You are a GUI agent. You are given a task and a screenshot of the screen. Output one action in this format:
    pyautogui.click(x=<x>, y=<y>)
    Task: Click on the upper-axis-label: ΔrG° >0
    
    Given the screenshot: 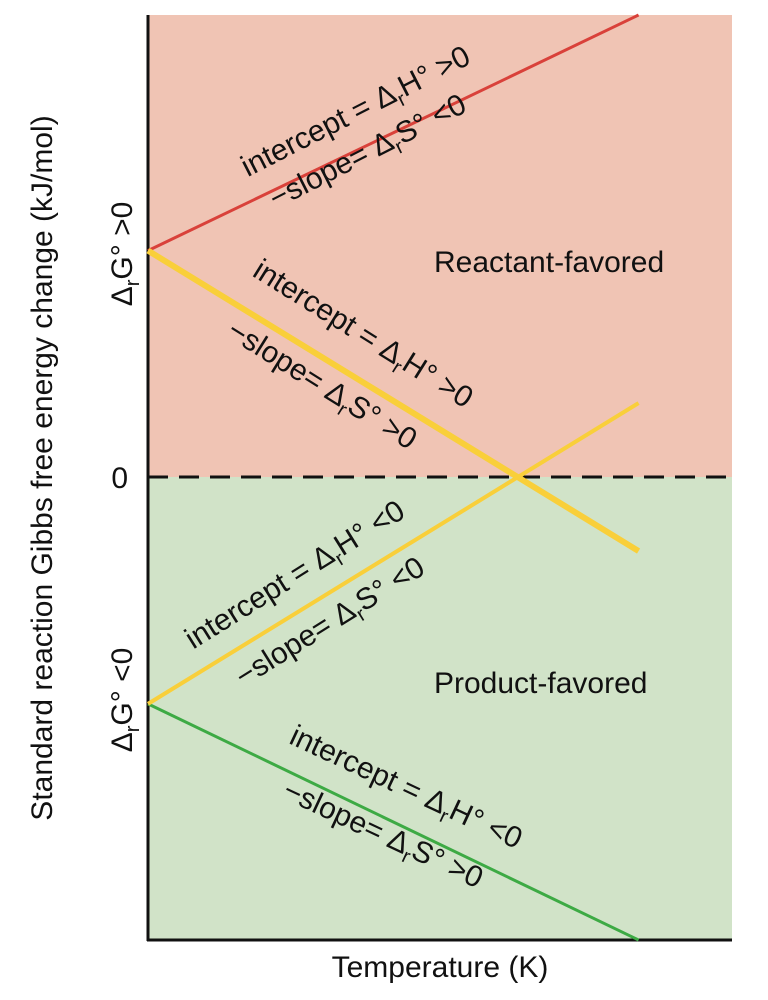 What is the action you would take?
    pyautogui.click(x=125, y=254)
    